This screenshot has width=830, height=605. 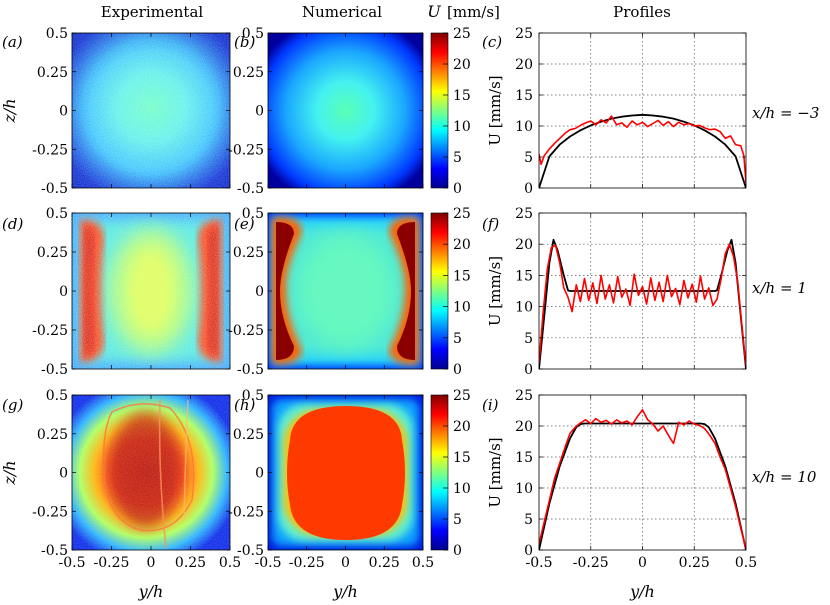 I want to click on panel-label-i: (i), so click(x=490, y=405).